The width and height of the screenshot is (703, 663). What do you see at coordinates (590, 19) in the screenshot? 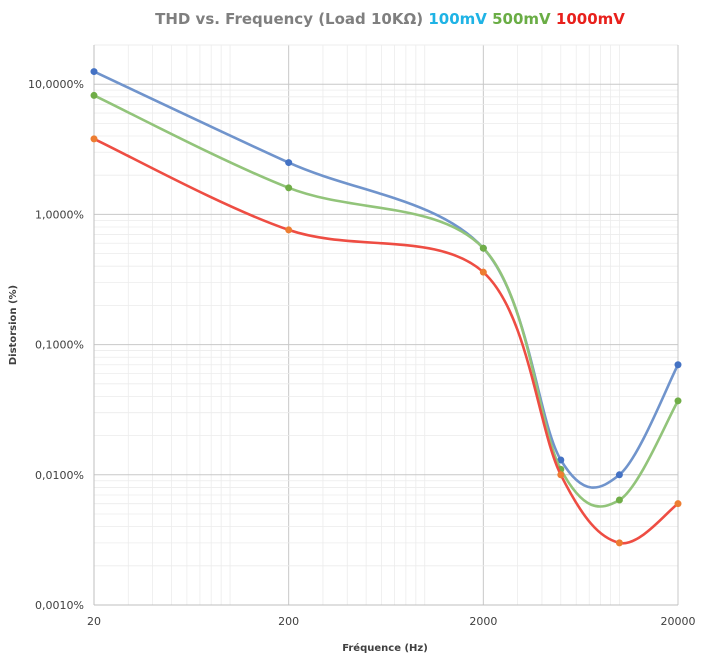
I see `chart-title-part: 1000mV` at bounding box center [590, 19].